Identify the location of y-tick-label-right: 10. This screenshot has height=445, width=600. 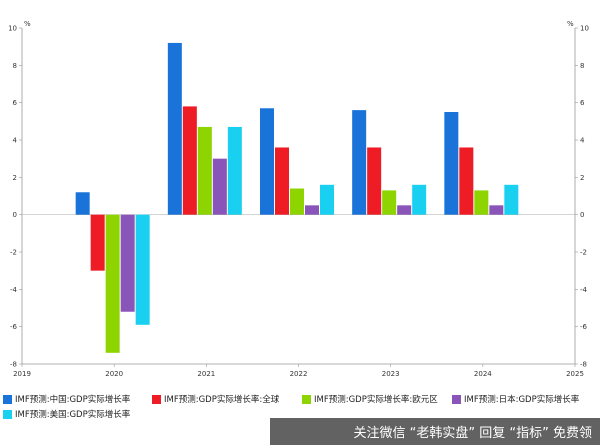
(584, 29).